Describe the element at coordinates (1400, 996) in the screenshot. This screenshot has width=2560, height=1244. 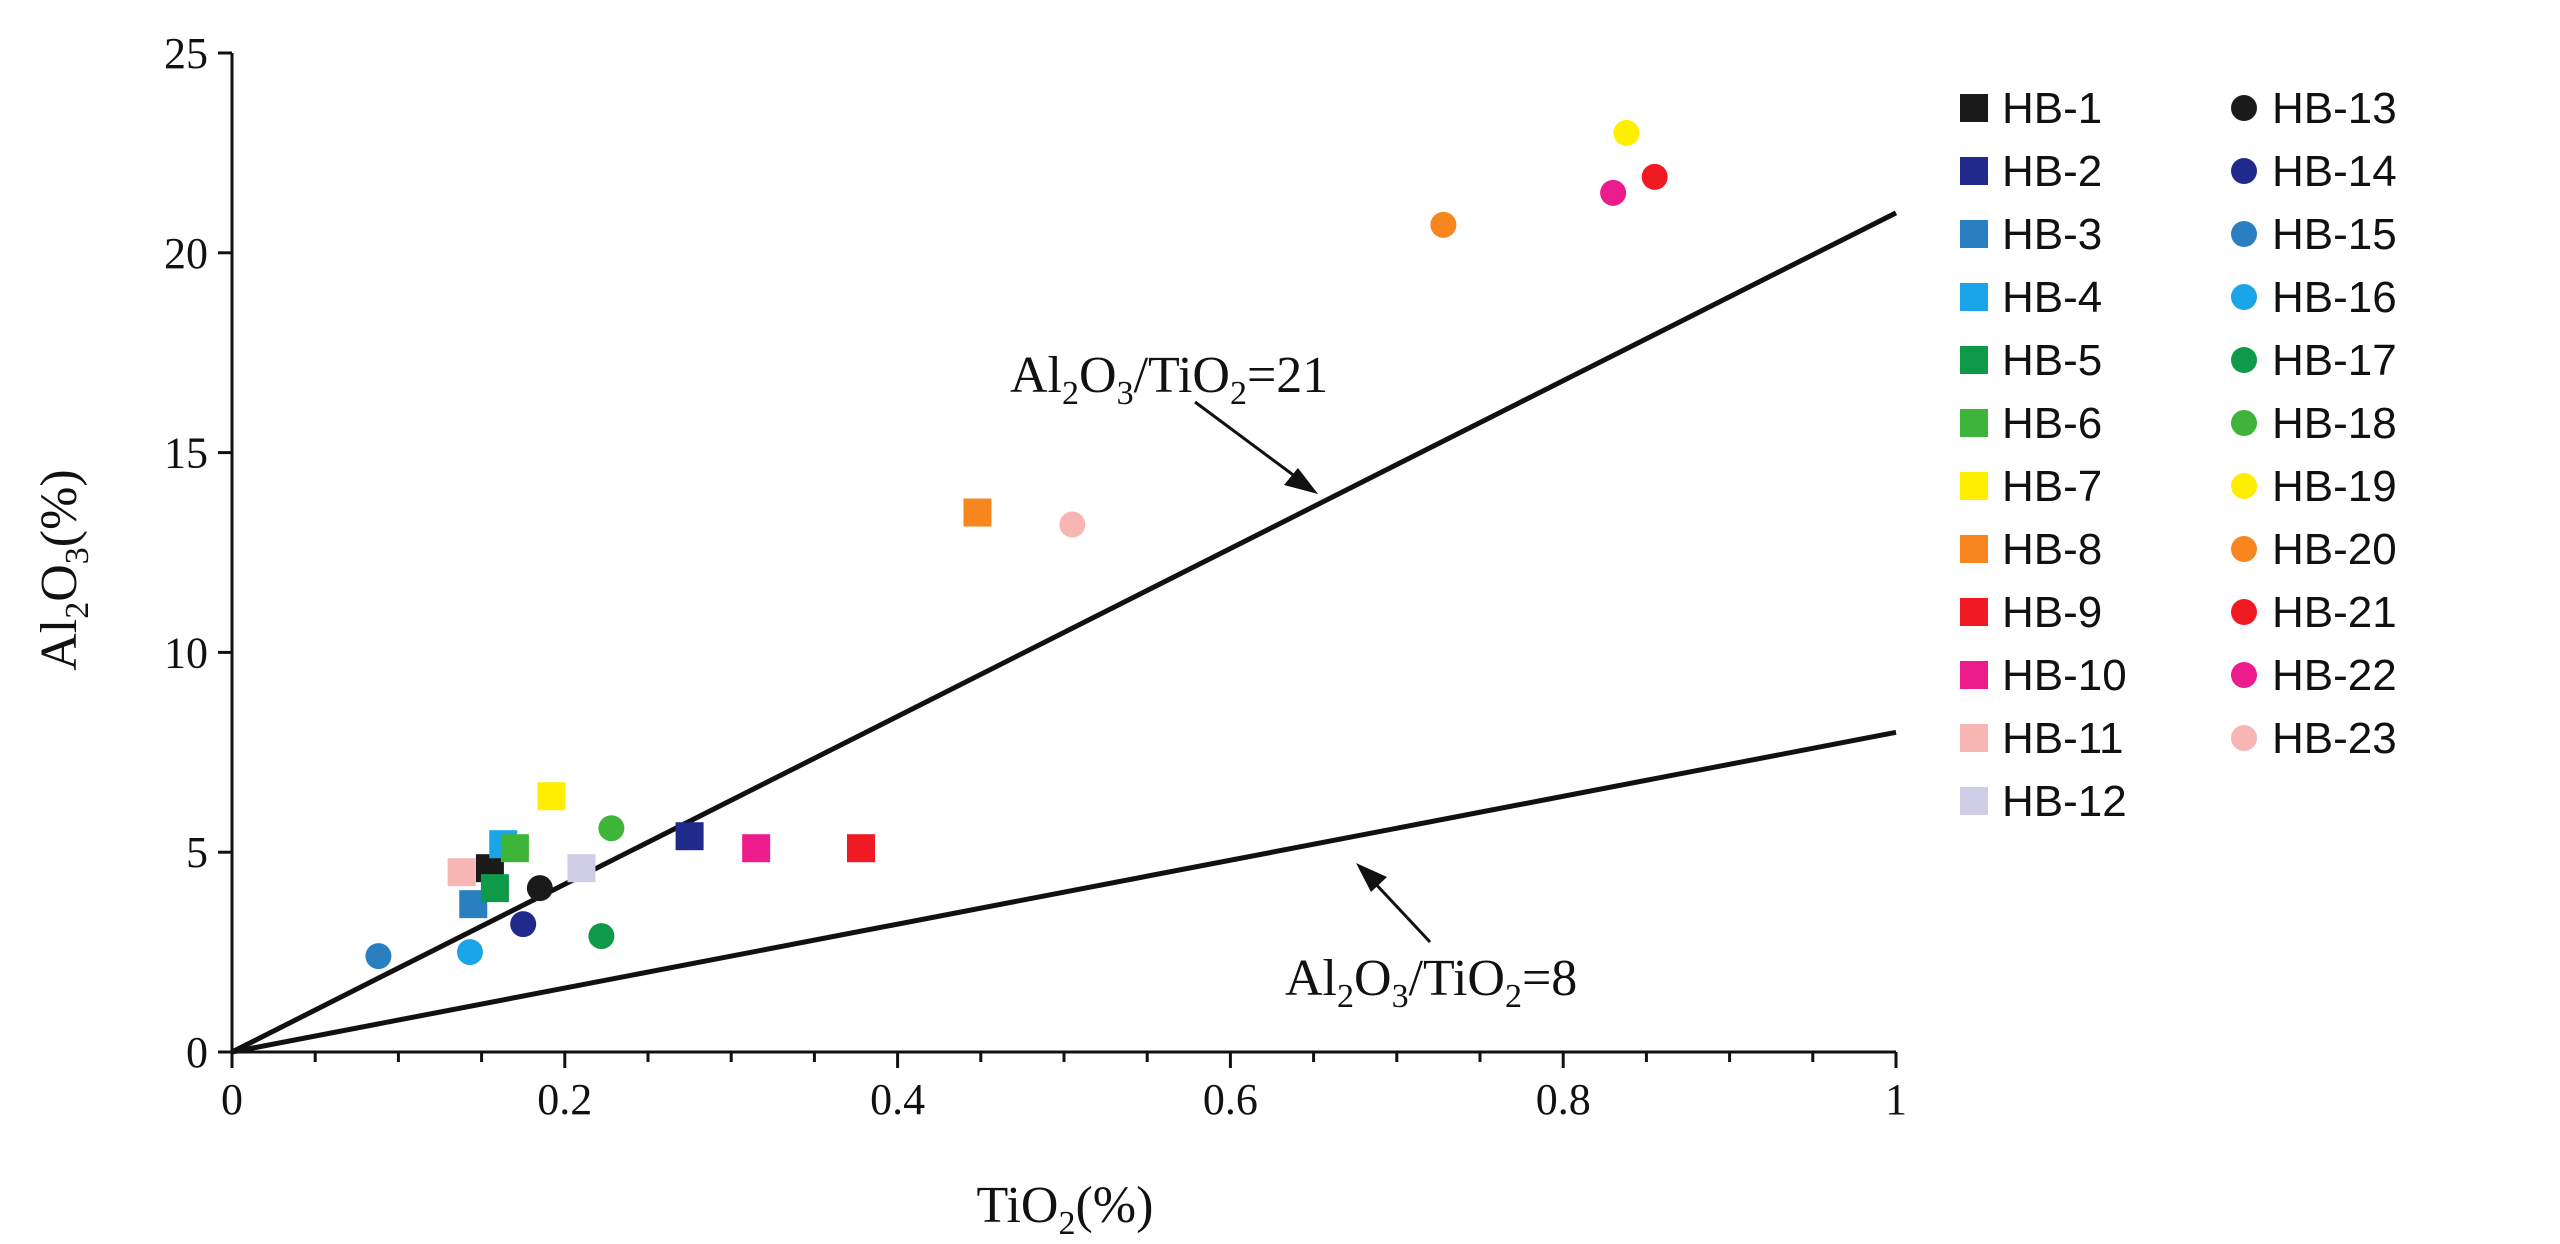
I see `ratio-8-label-s2: 3` at that location.